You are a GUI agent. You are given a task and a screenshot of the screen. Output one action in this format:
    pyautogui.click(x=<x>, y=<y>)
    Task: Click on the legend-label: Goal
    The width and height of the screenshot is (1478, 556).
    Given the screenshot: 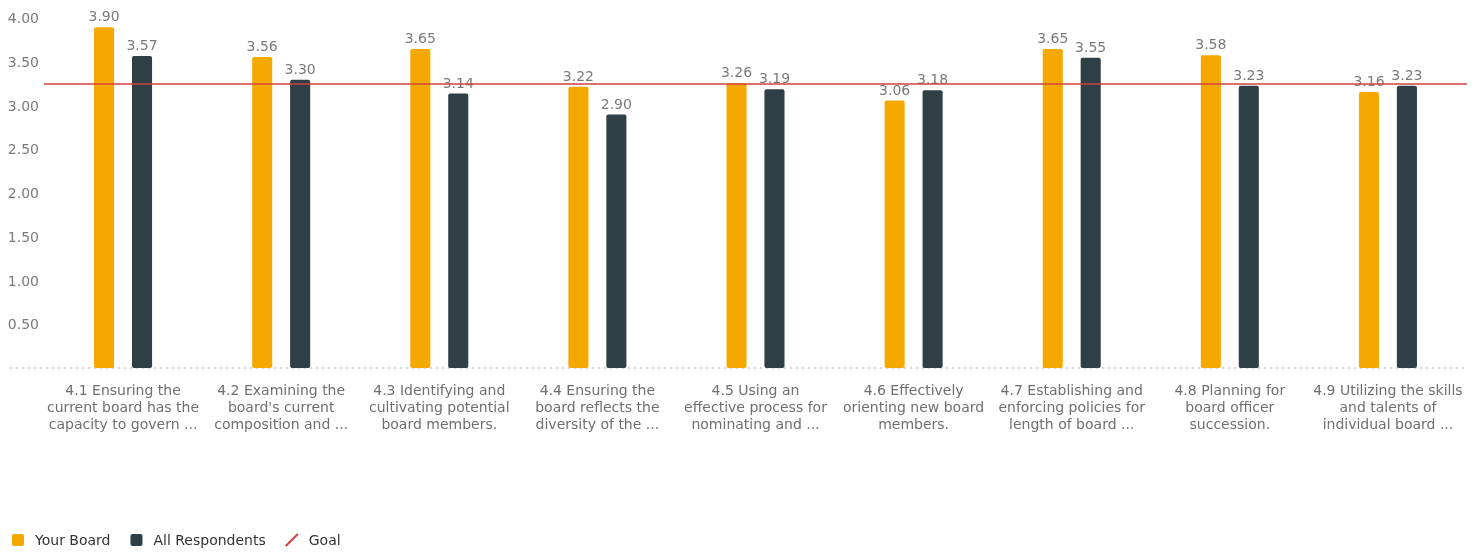 What is the action you would take?
    pyautogui.click(x=324, y=540)
    